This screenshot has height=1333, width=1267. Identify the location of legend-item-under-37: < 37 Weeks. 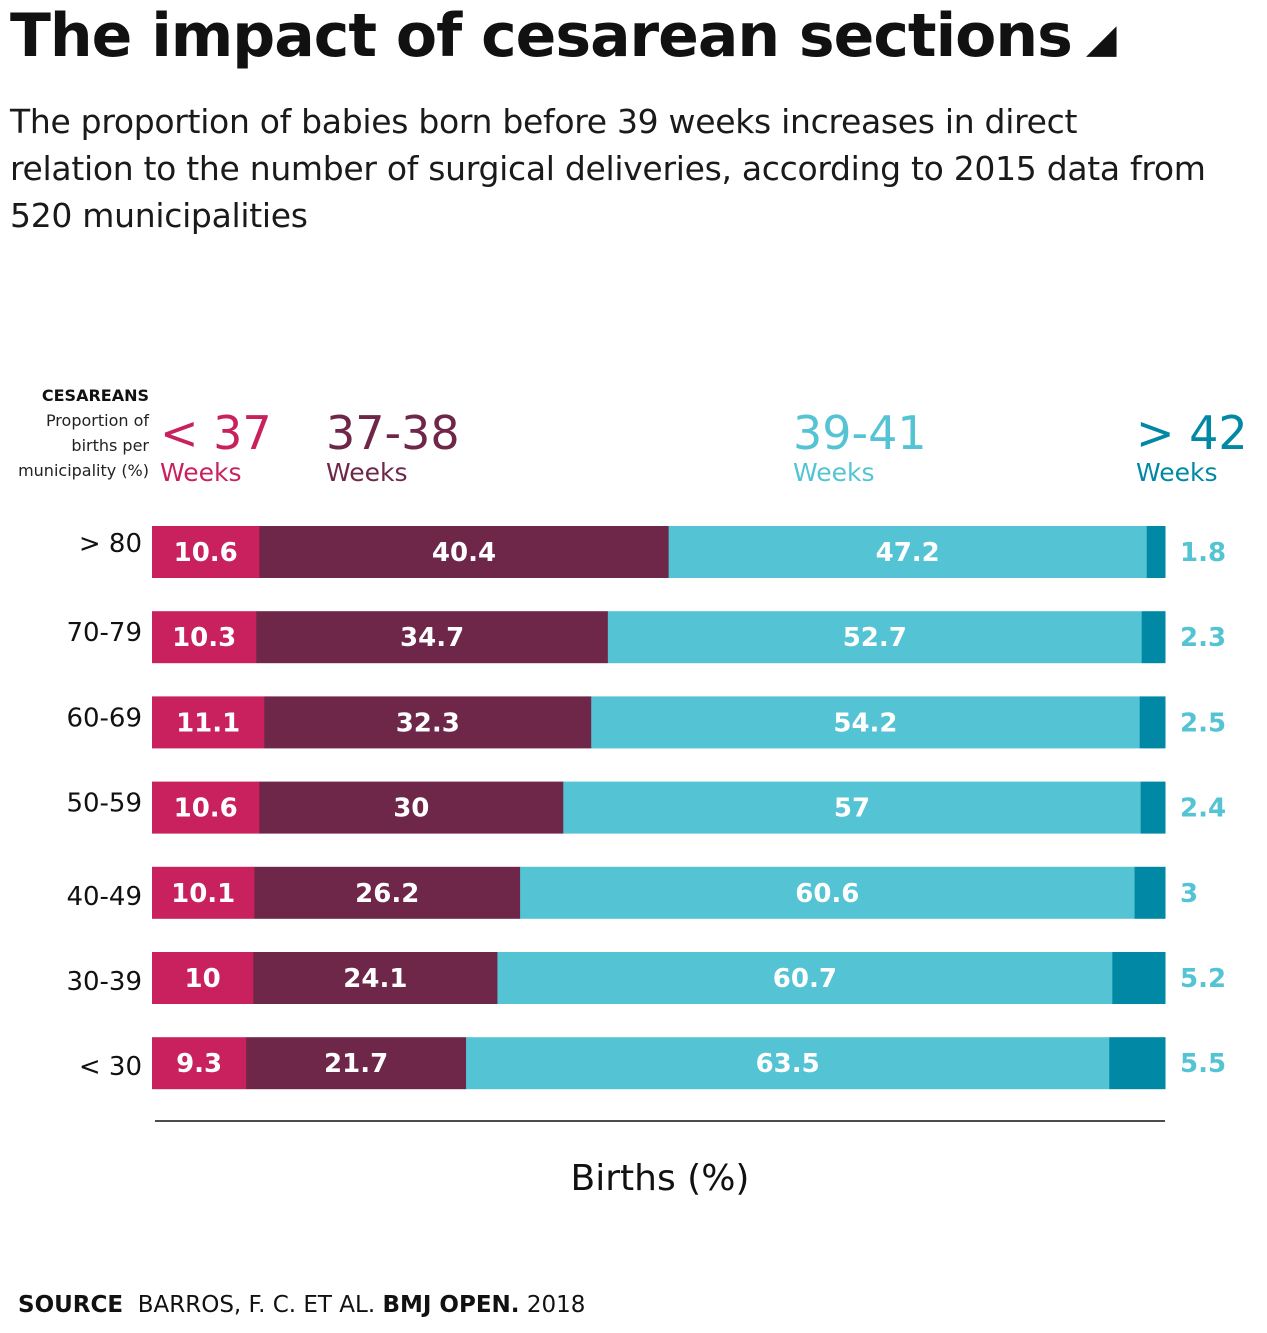
(216, 447).